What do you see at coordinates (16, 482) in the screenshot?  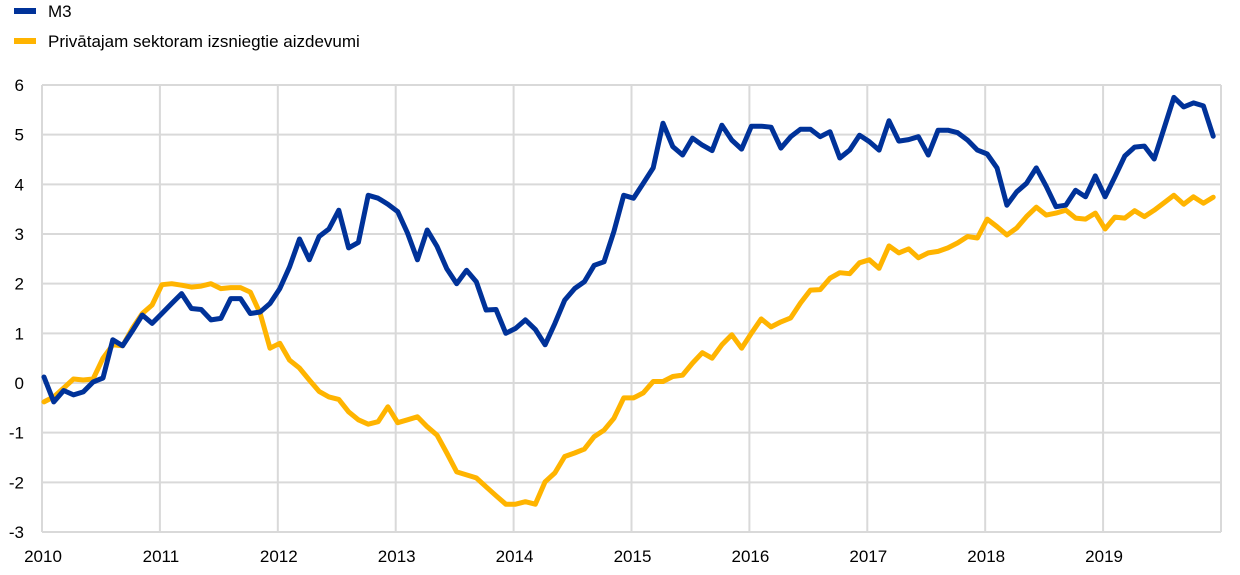 I see `y-tick-label: -2` at bounding box center [16, 482].